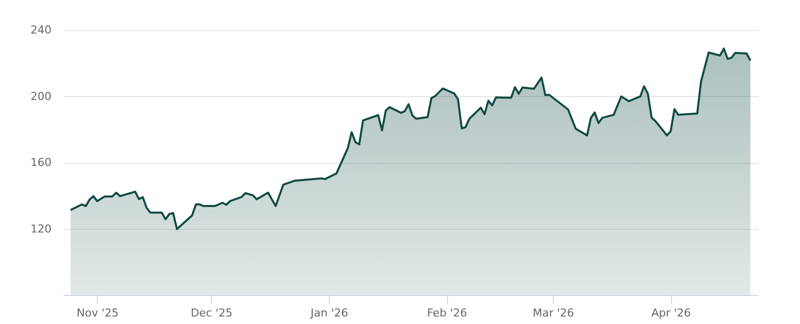  Describe the element at coordinates (41, 96) in the screenshot. I see `y-tick-label: 200` at that location.